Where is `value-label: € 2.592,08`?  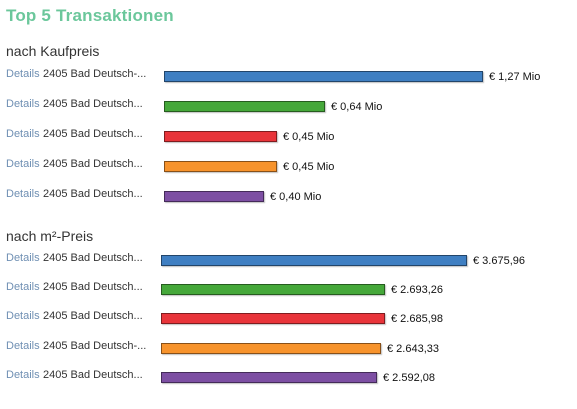
value-label: € 2.592,08 is located at coordinates (409, 378).